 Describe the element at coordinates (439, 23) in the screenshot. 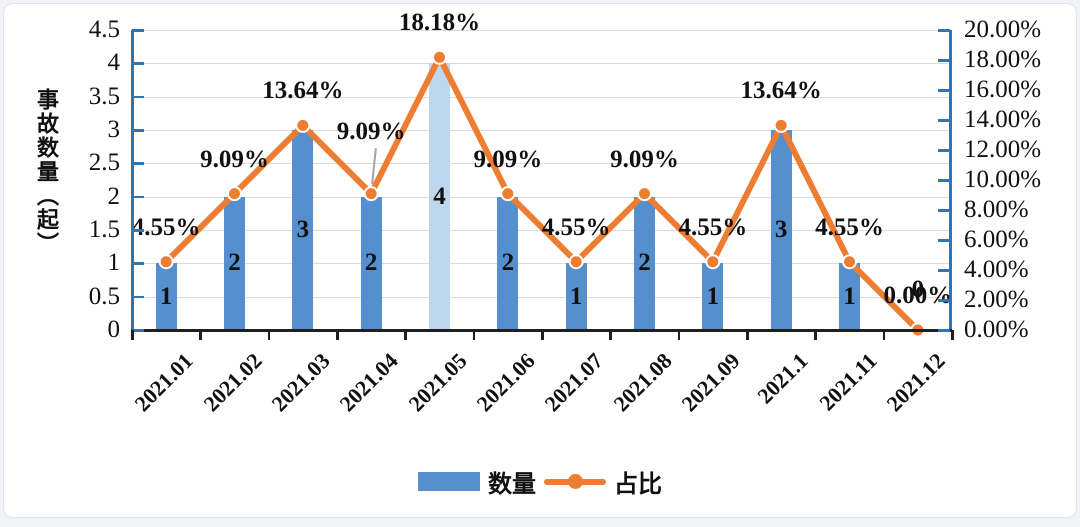

I see `percent-label: 18.18%` at that location.